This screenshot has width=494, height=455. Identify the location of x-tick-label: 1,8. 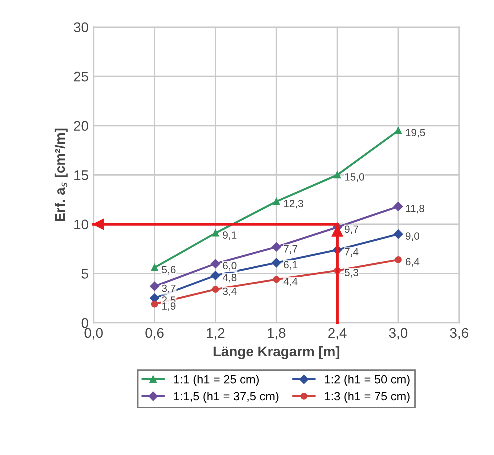
(277, 334).